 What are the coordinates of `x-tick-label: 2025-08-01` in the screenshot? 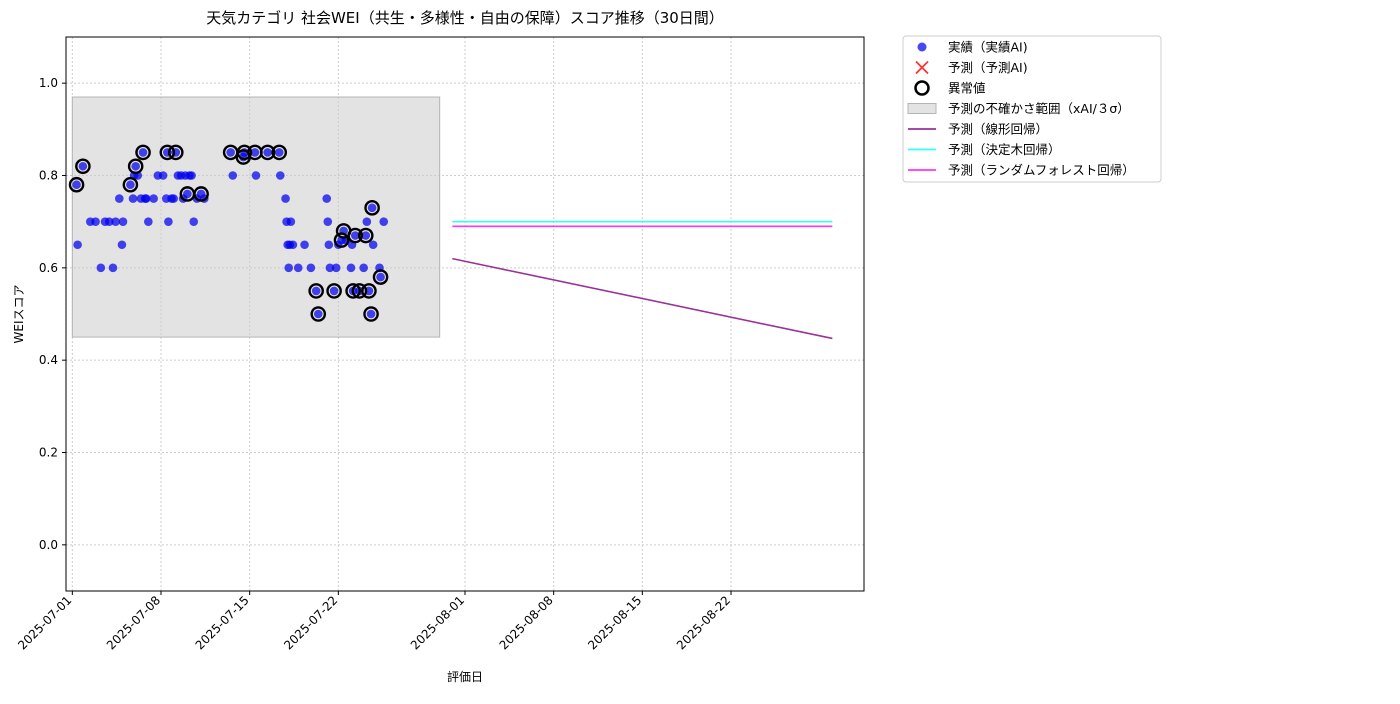 It's located at (437, 622).